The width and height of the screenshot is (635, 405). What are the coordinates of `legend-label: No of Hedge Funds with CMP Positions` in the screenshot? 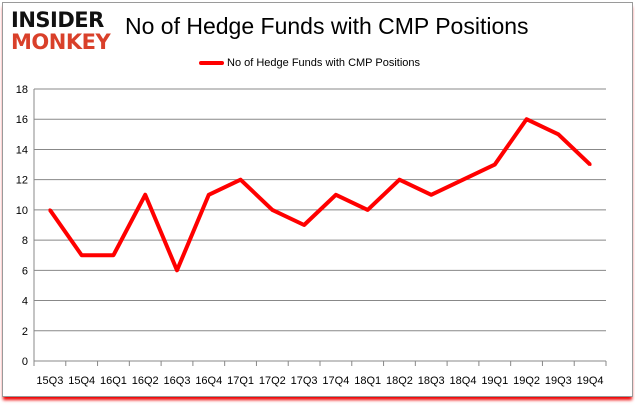 It's located at (323, 63).